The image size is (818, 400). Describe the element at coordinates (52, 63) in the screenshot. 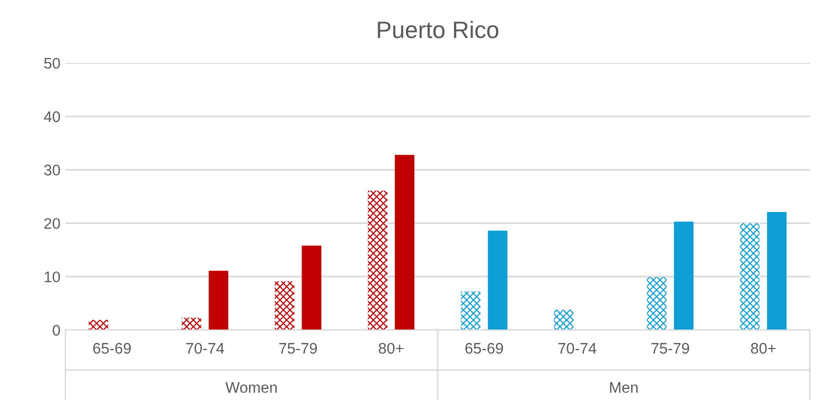

I see `y-tick-label: 50` at that location.